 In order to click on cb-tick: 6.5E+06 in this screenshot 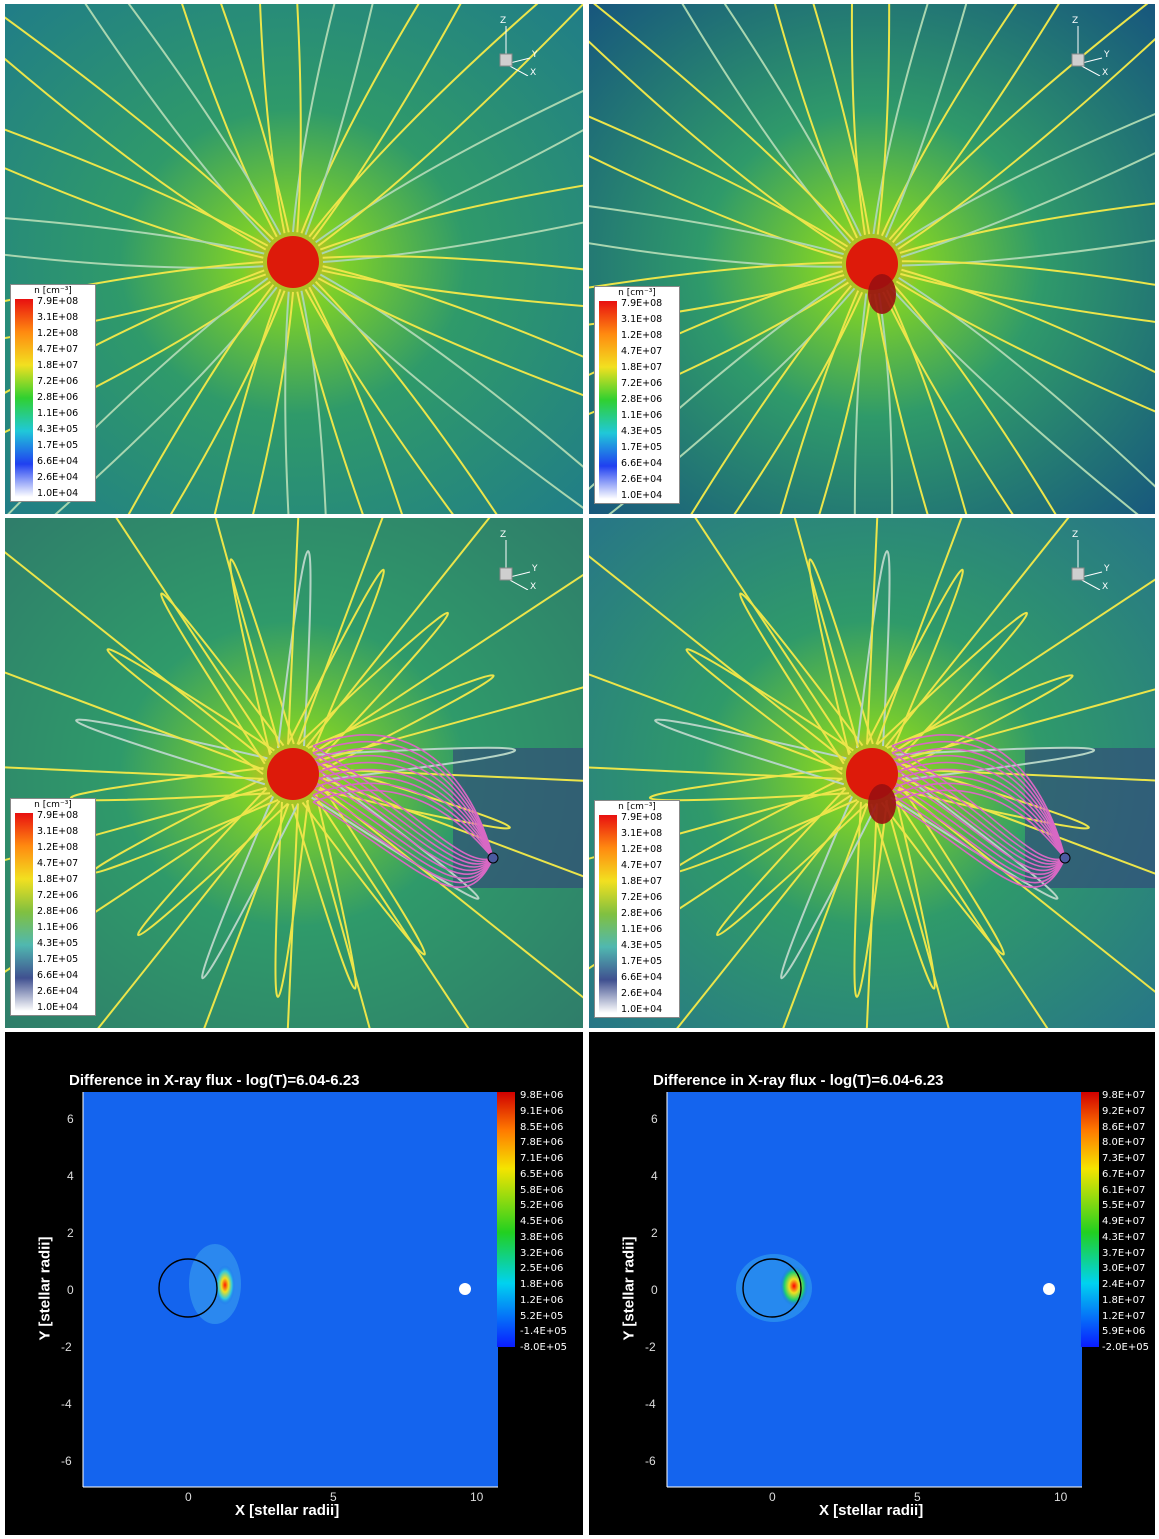, I will do `click(542, 1174)`.